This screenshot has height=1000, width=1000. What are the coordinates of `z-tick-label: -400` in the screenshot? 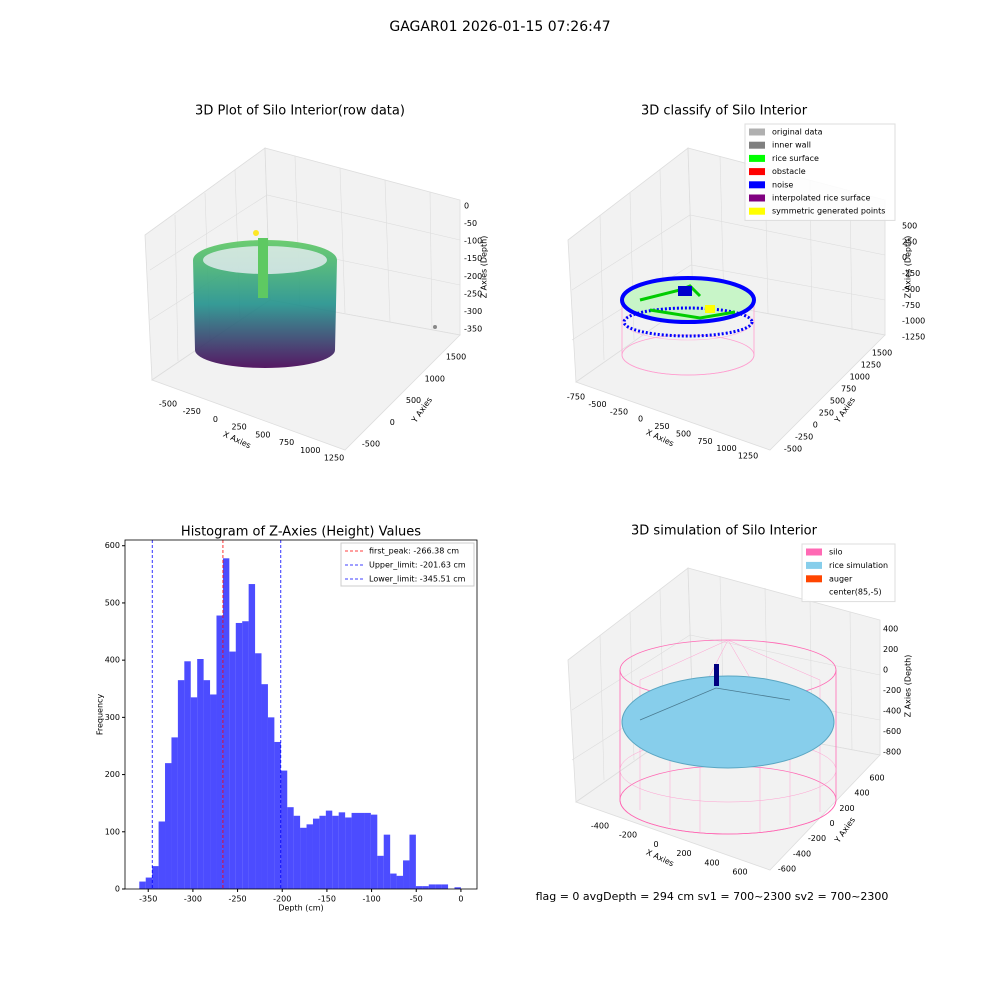 It's located at (892, 711).